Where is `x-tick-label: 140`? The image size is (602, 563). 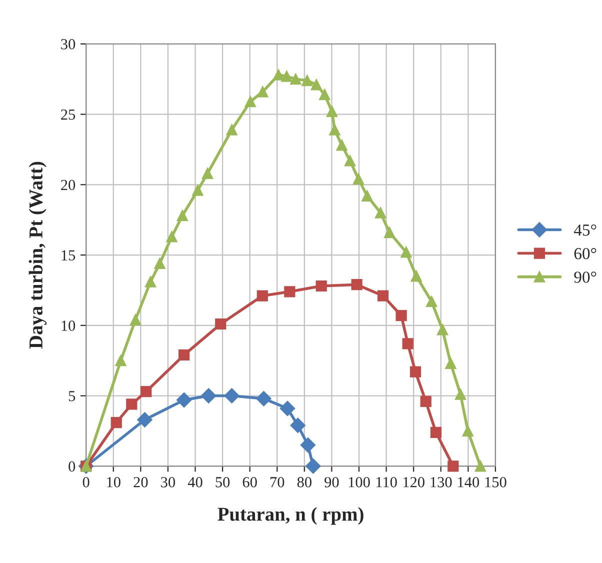 x-tick-label: 140 is located at coordinates (469, 482).